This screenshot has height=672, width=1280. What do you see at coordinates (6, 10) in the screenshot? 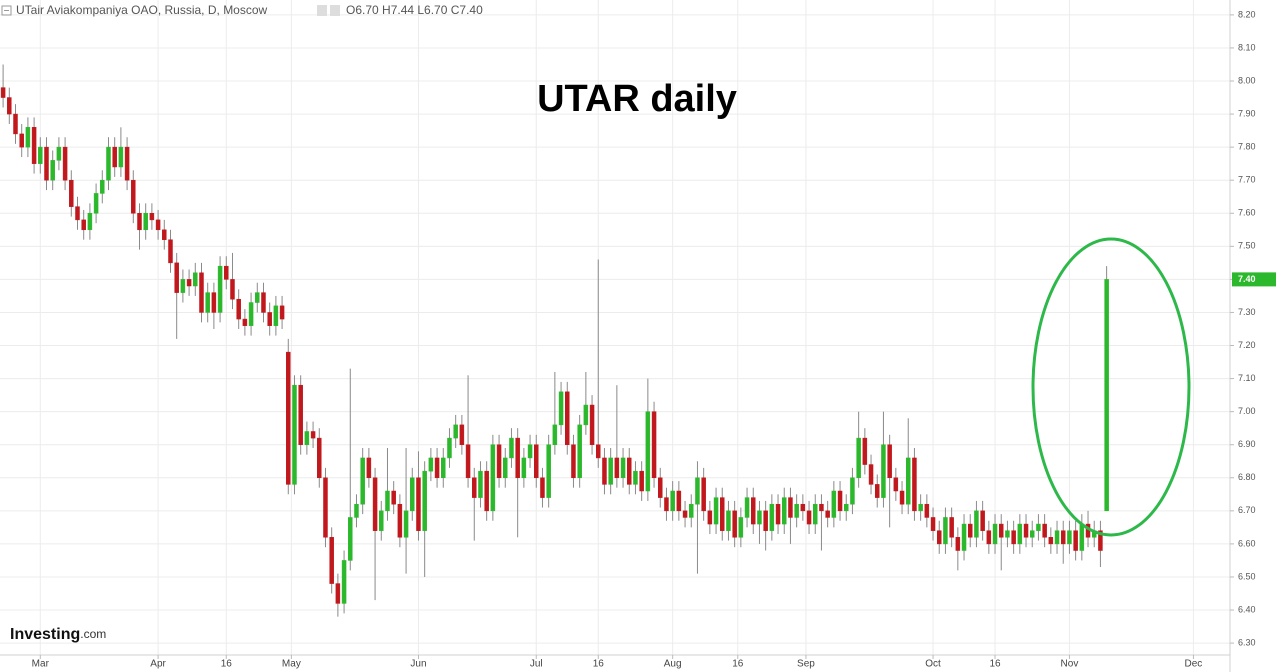
I see `collapse-icon` at bounding box center [6, 10].